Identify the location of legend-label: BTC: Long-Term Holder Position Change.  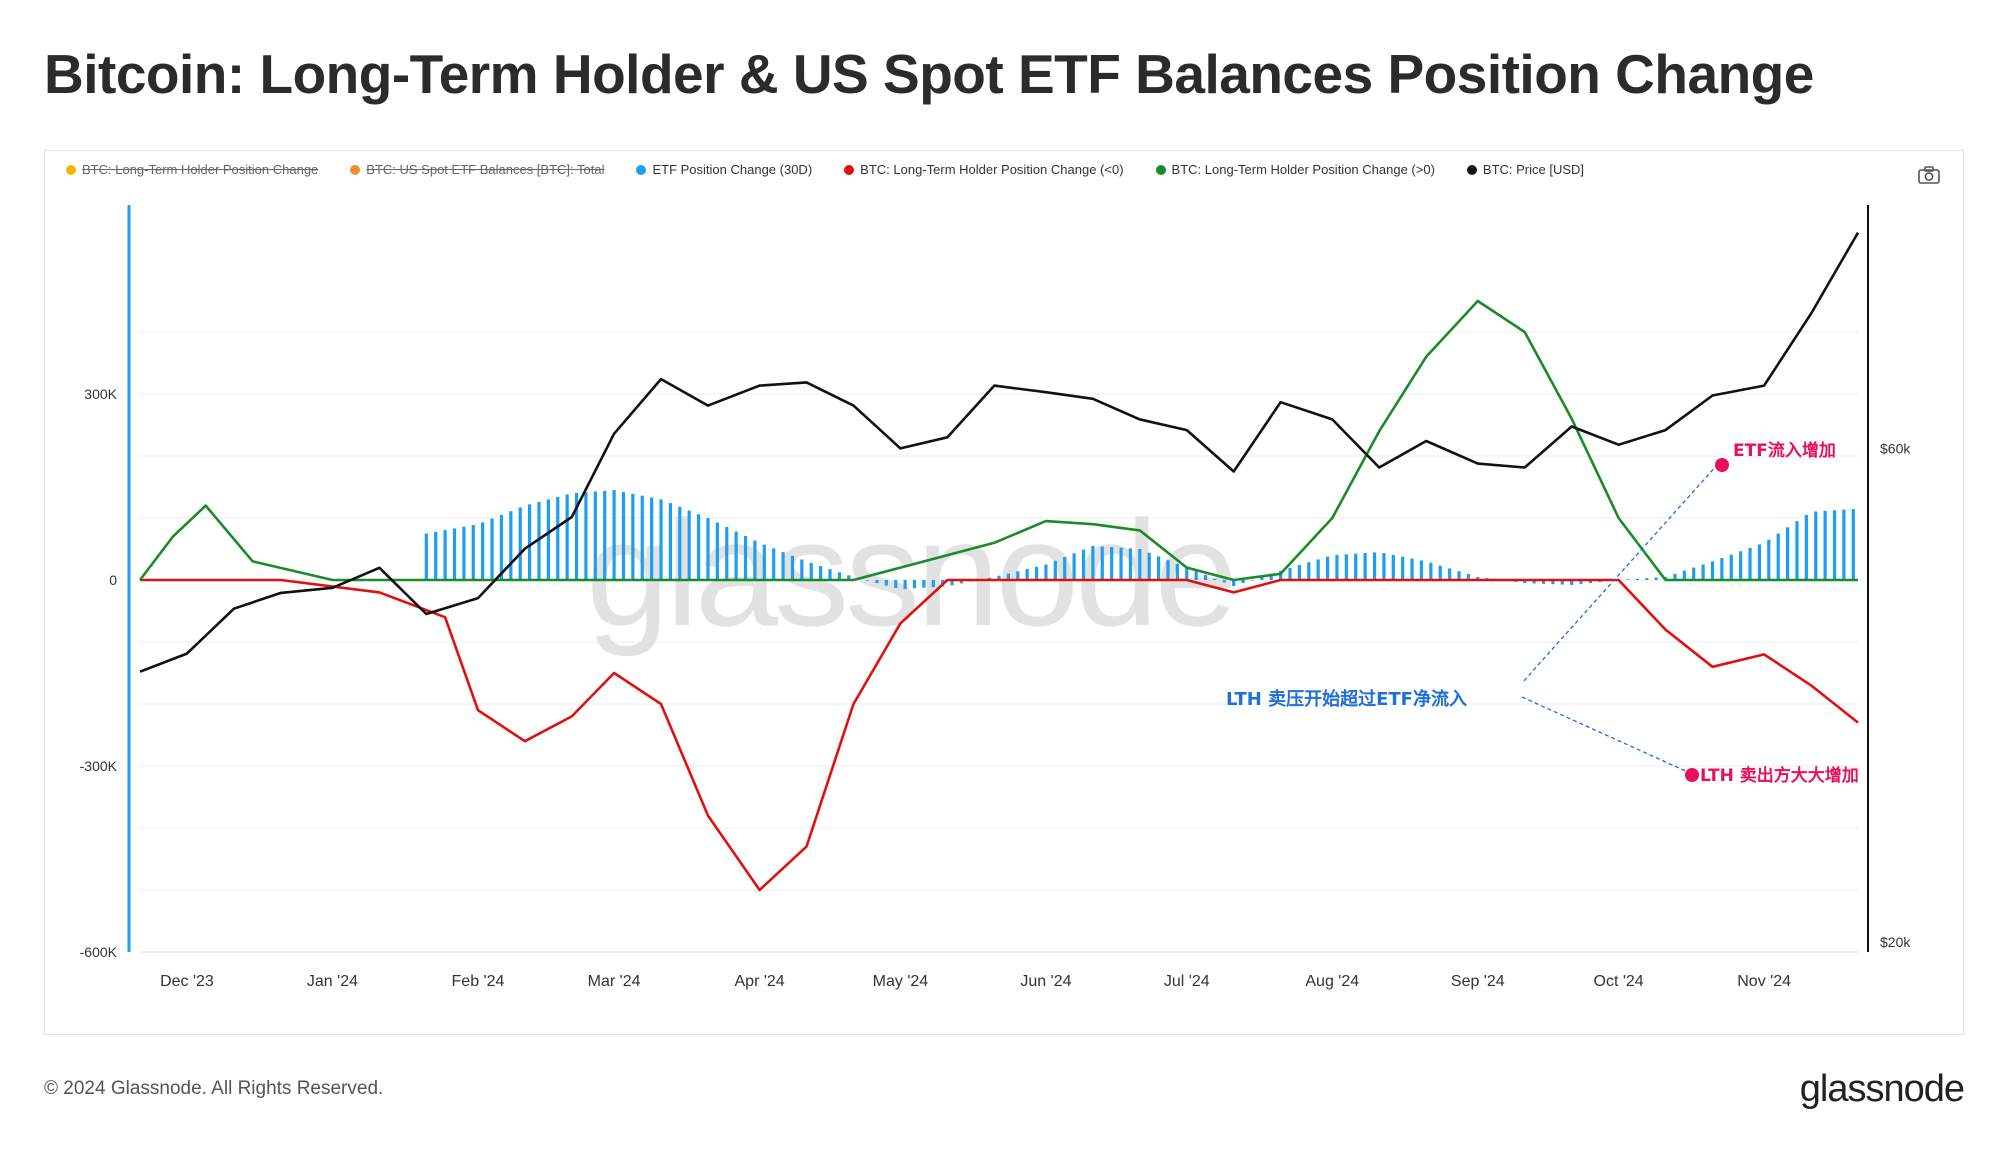
(200, 169).